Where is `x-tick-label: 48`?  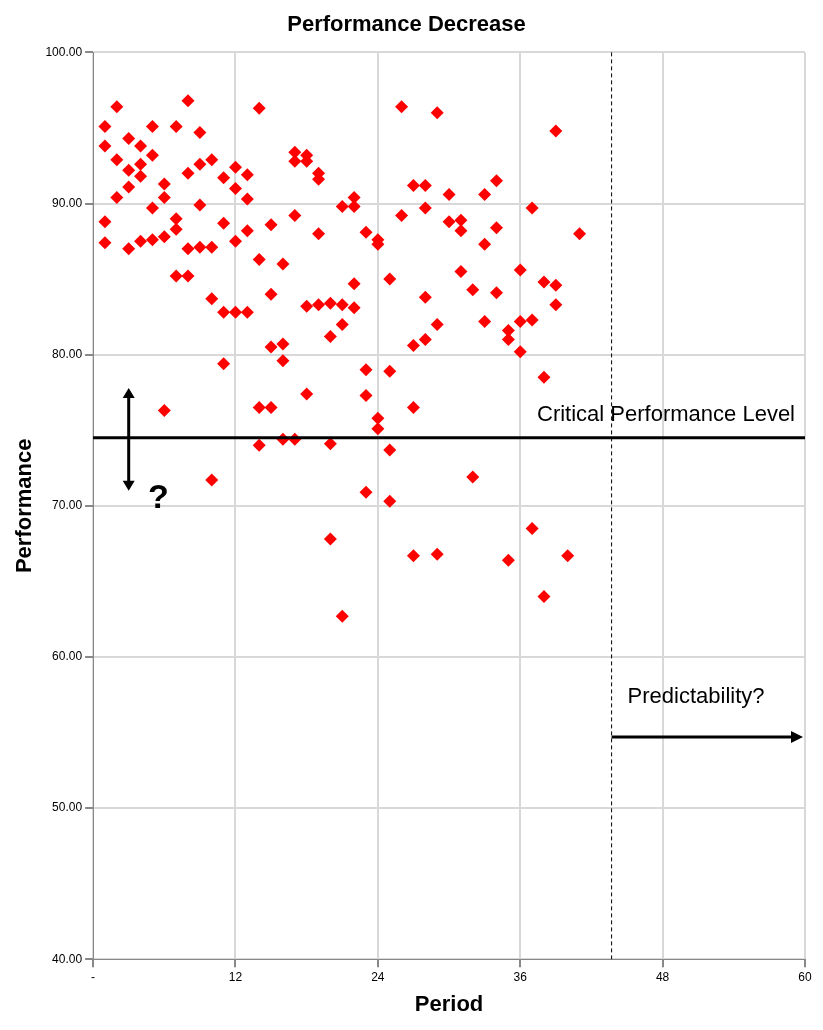
x-tick-label: 48 is located at coordinates (662, 976).